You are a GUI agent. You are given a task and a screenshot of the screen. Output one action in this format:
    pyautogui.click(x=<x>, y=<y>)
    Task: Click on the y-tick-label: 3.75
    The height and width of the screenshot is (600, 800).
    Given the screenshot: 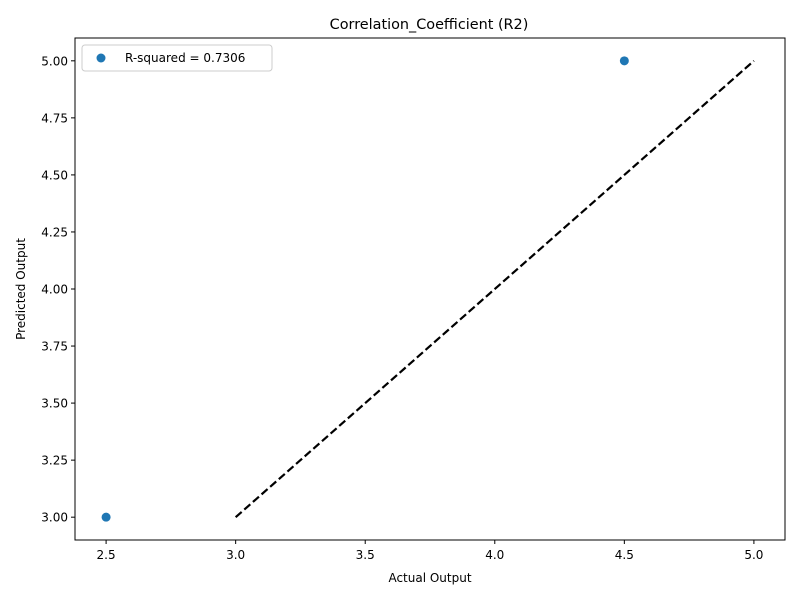 What is the action you would take?
    pyautogui.click(x=54, y=347)
    